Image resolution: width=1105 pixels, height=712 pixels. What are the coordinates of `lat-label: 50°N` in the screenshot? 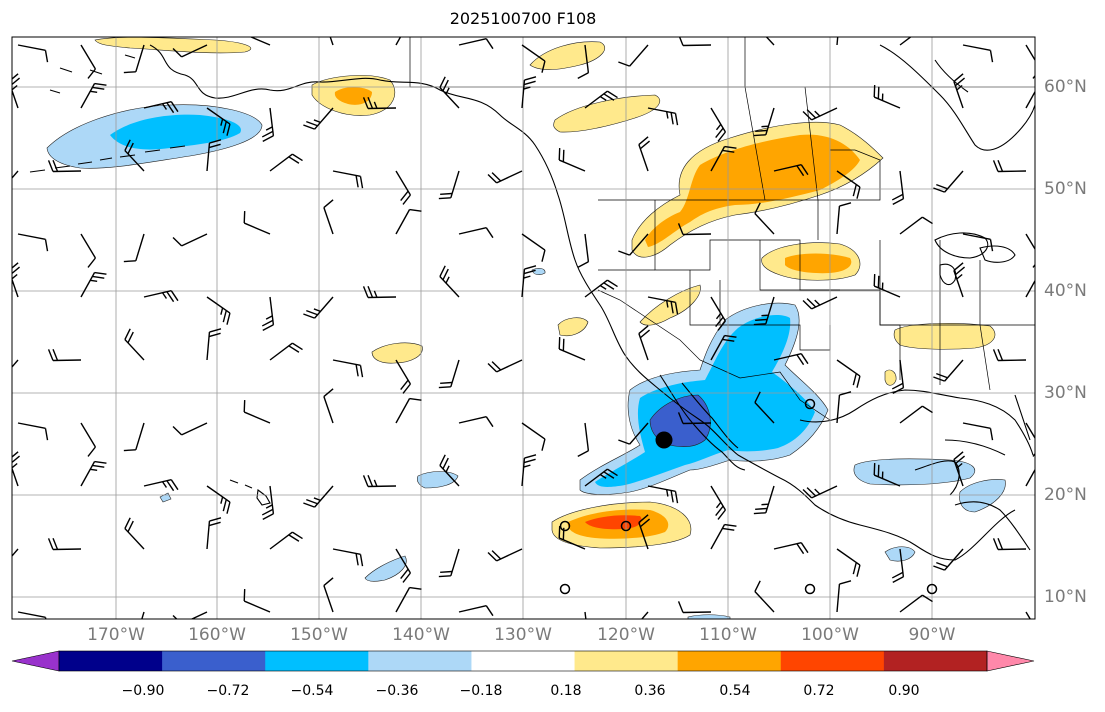 It's located at (1065, 189).